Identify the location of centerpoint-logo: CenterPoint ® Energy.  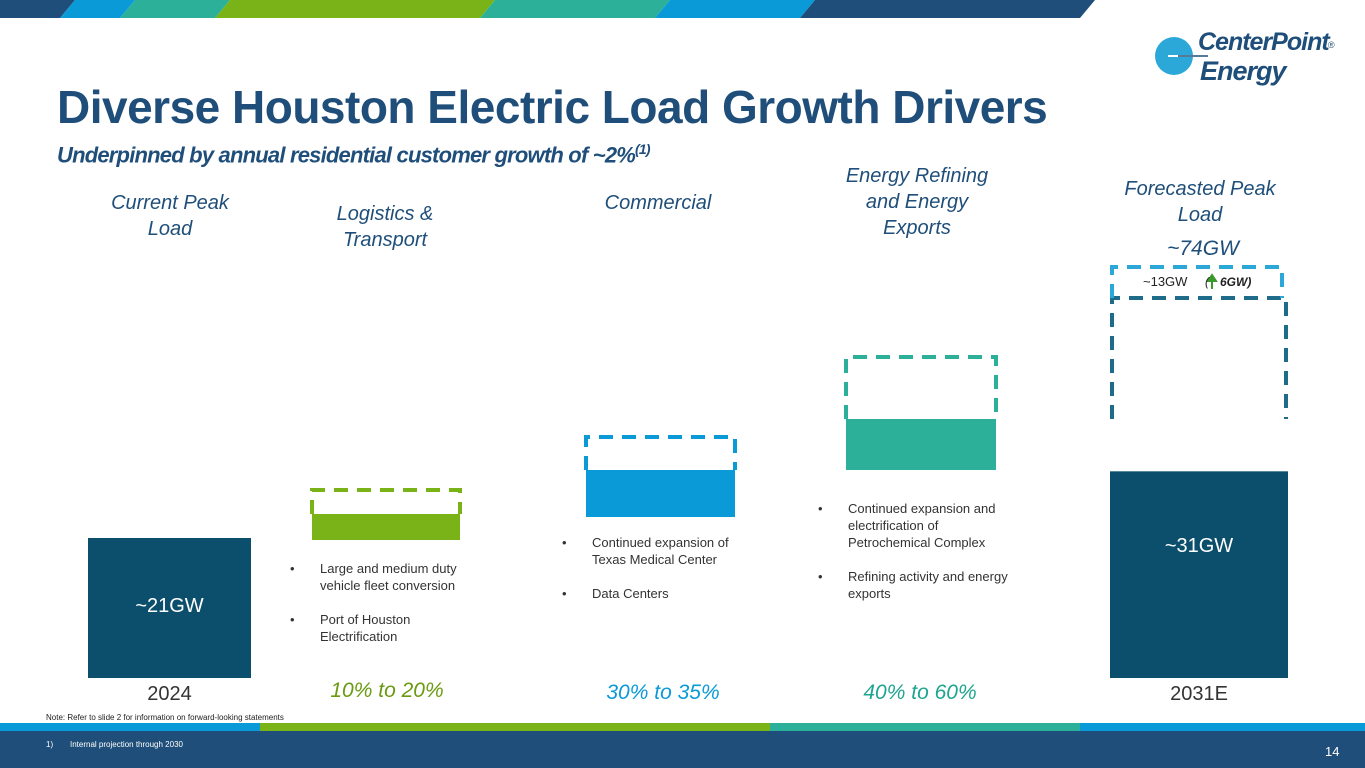
(1245, 60).